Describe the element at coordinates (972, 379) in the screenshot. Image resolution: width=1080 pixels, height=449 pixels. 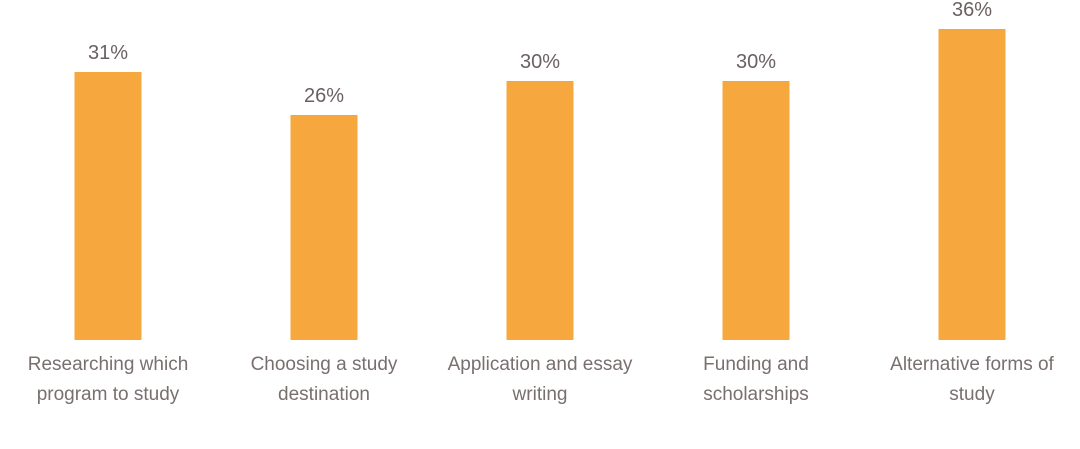
I see `bar-category-label: Alternative forms of study` at that location.